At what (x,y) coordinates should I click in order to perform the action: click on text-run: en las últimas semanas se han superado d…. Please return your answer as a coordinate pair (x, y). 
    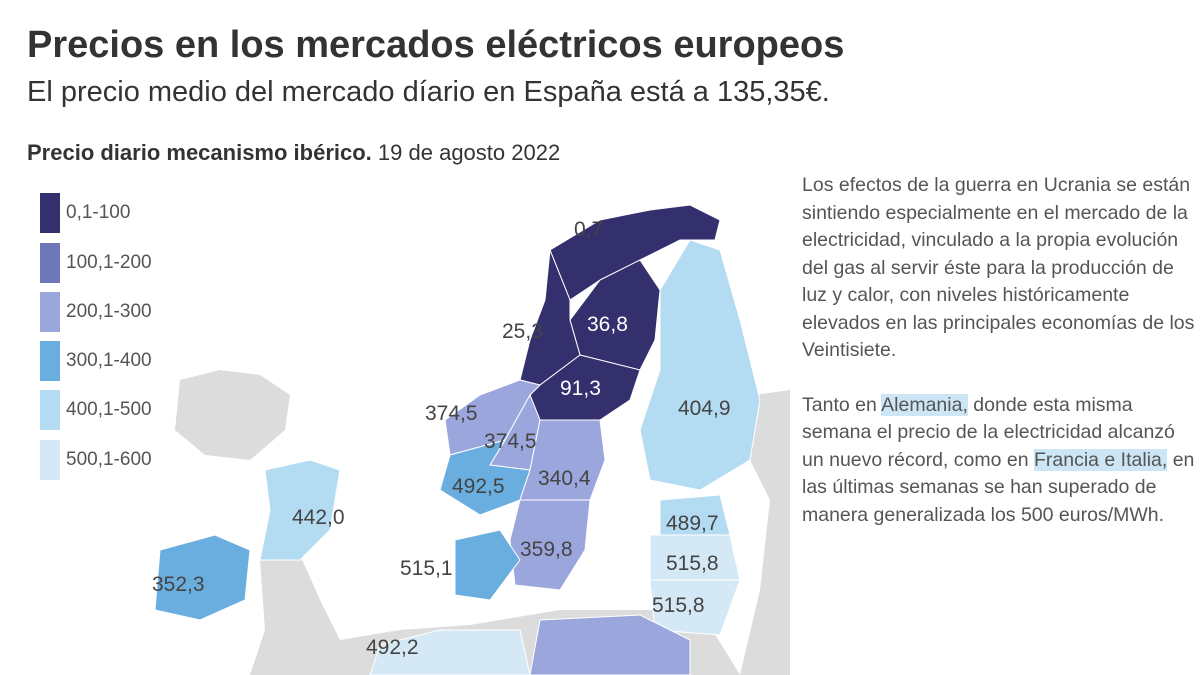
    Looking at the image, I should click on (998, 487).